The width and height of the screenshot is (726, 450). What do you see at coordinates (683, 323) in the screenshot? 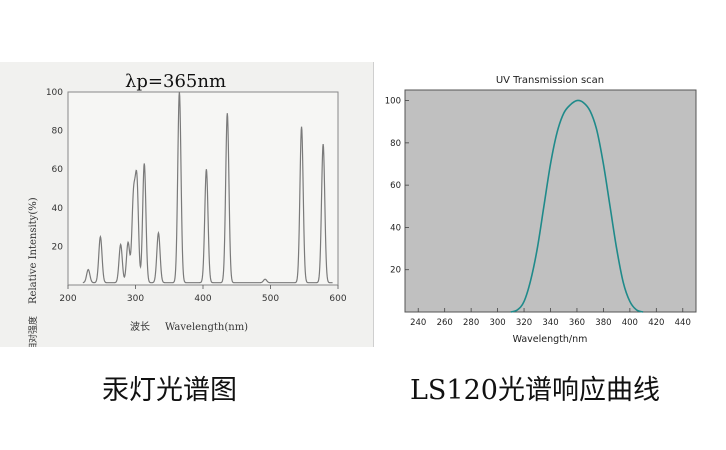
I see `x-tick-label: 440` at bounding box center [683, 323].